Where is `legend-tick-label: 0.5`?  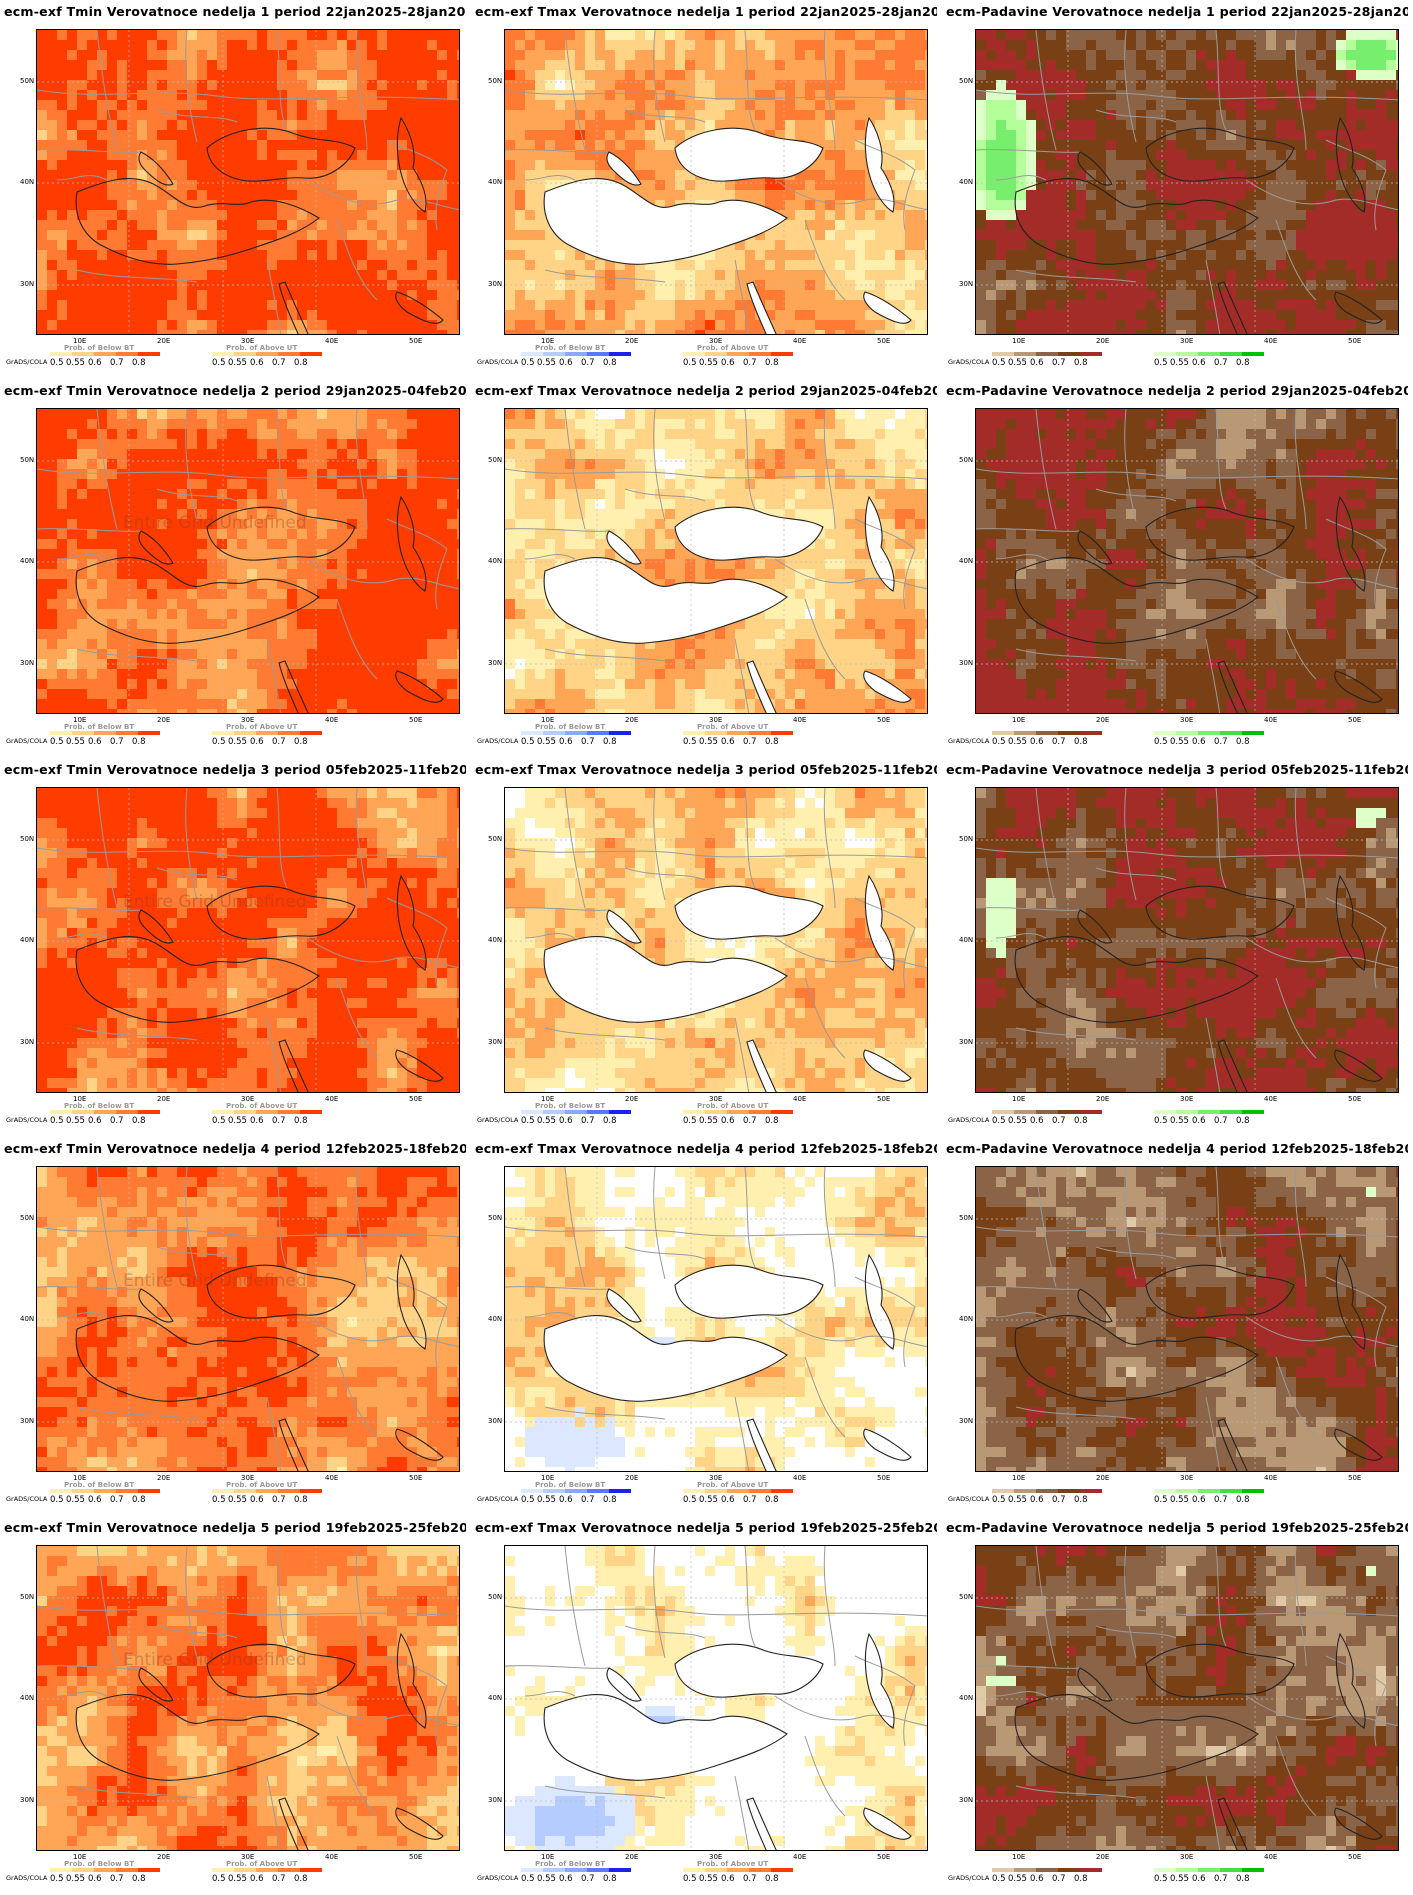 legend-tick-label: 0.5 is located at coordinates (690, 363).